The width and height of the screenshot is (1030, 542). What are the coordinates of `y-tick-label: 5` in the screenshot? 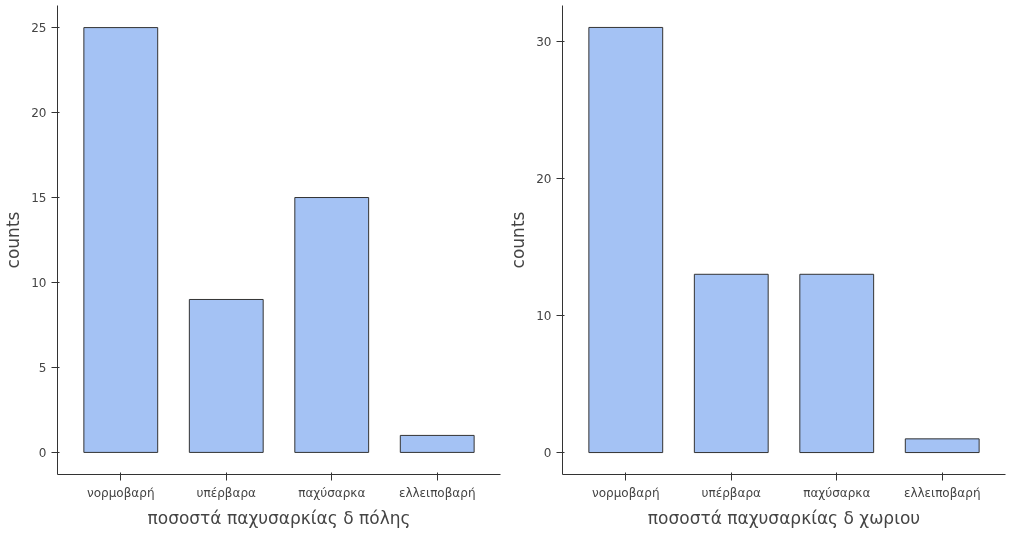 It's located at (42, 367).